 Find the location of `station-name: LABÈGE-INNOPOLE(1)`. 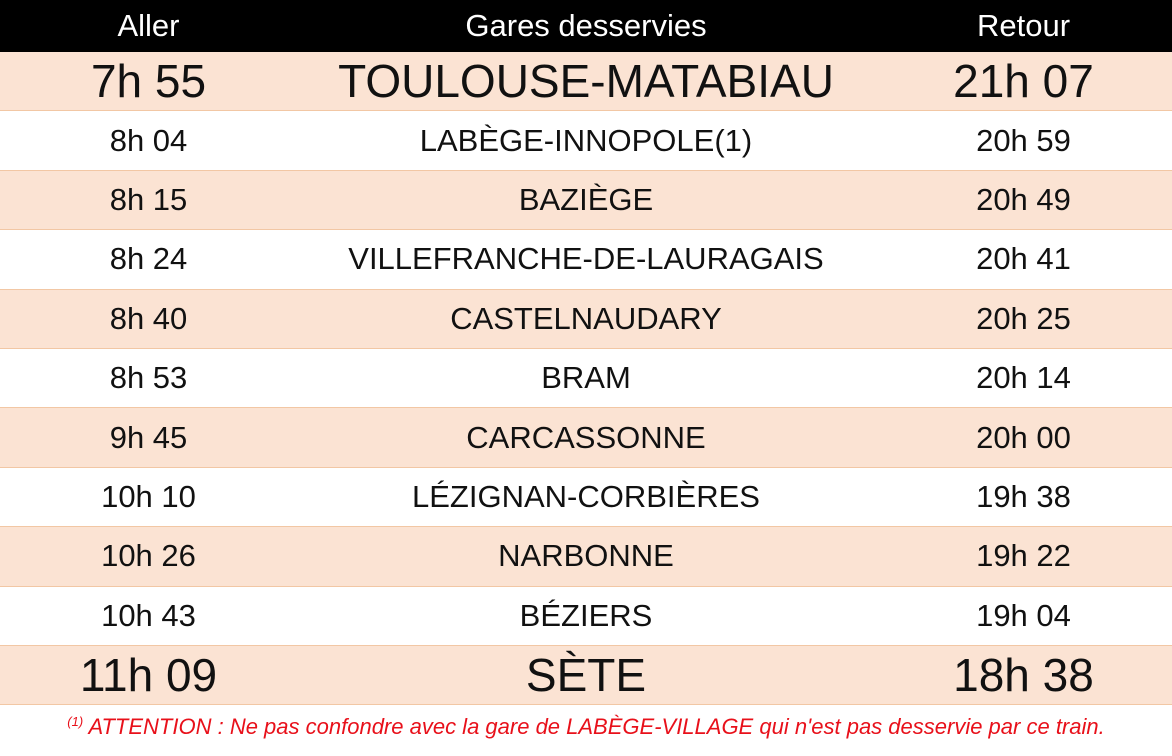

station-name: LABÈGE-INNOPOLE(1) is located at coordinates (586, 140).